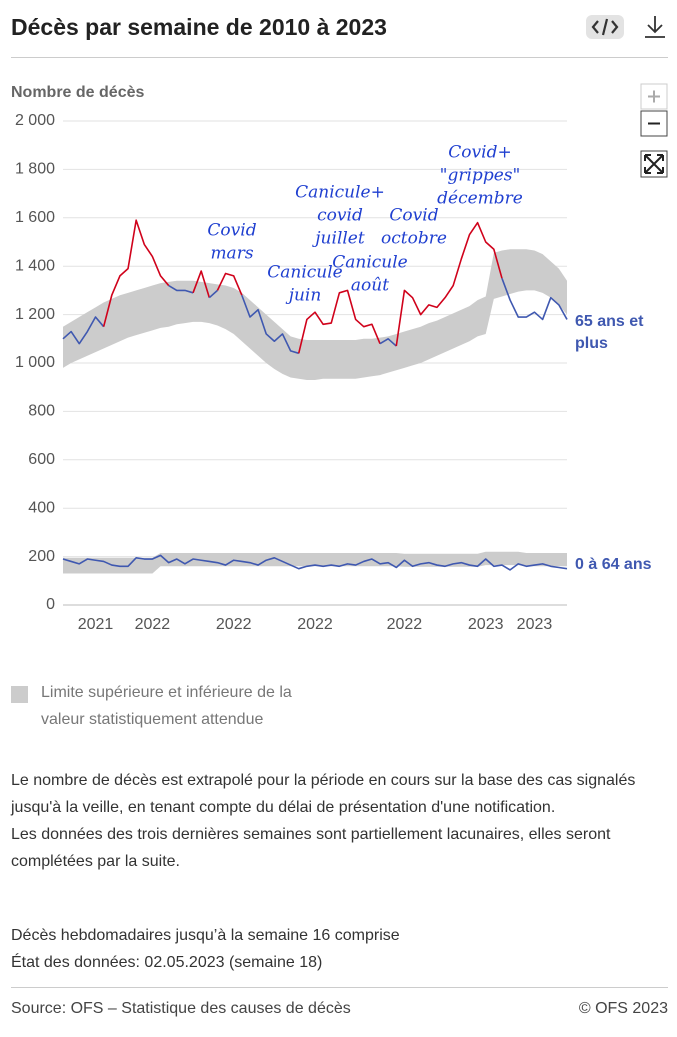  What do you see at coordinates (340, 216) in the screenshot?
I see `annotation: covid` at bounding box center [340, 216].